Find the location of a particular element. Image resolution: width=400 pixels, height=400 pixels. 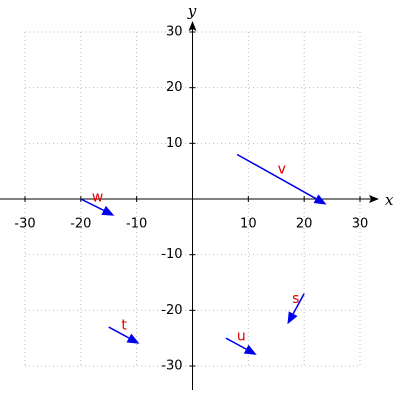

x-axis-label: x is located at coordinates (389, 200).